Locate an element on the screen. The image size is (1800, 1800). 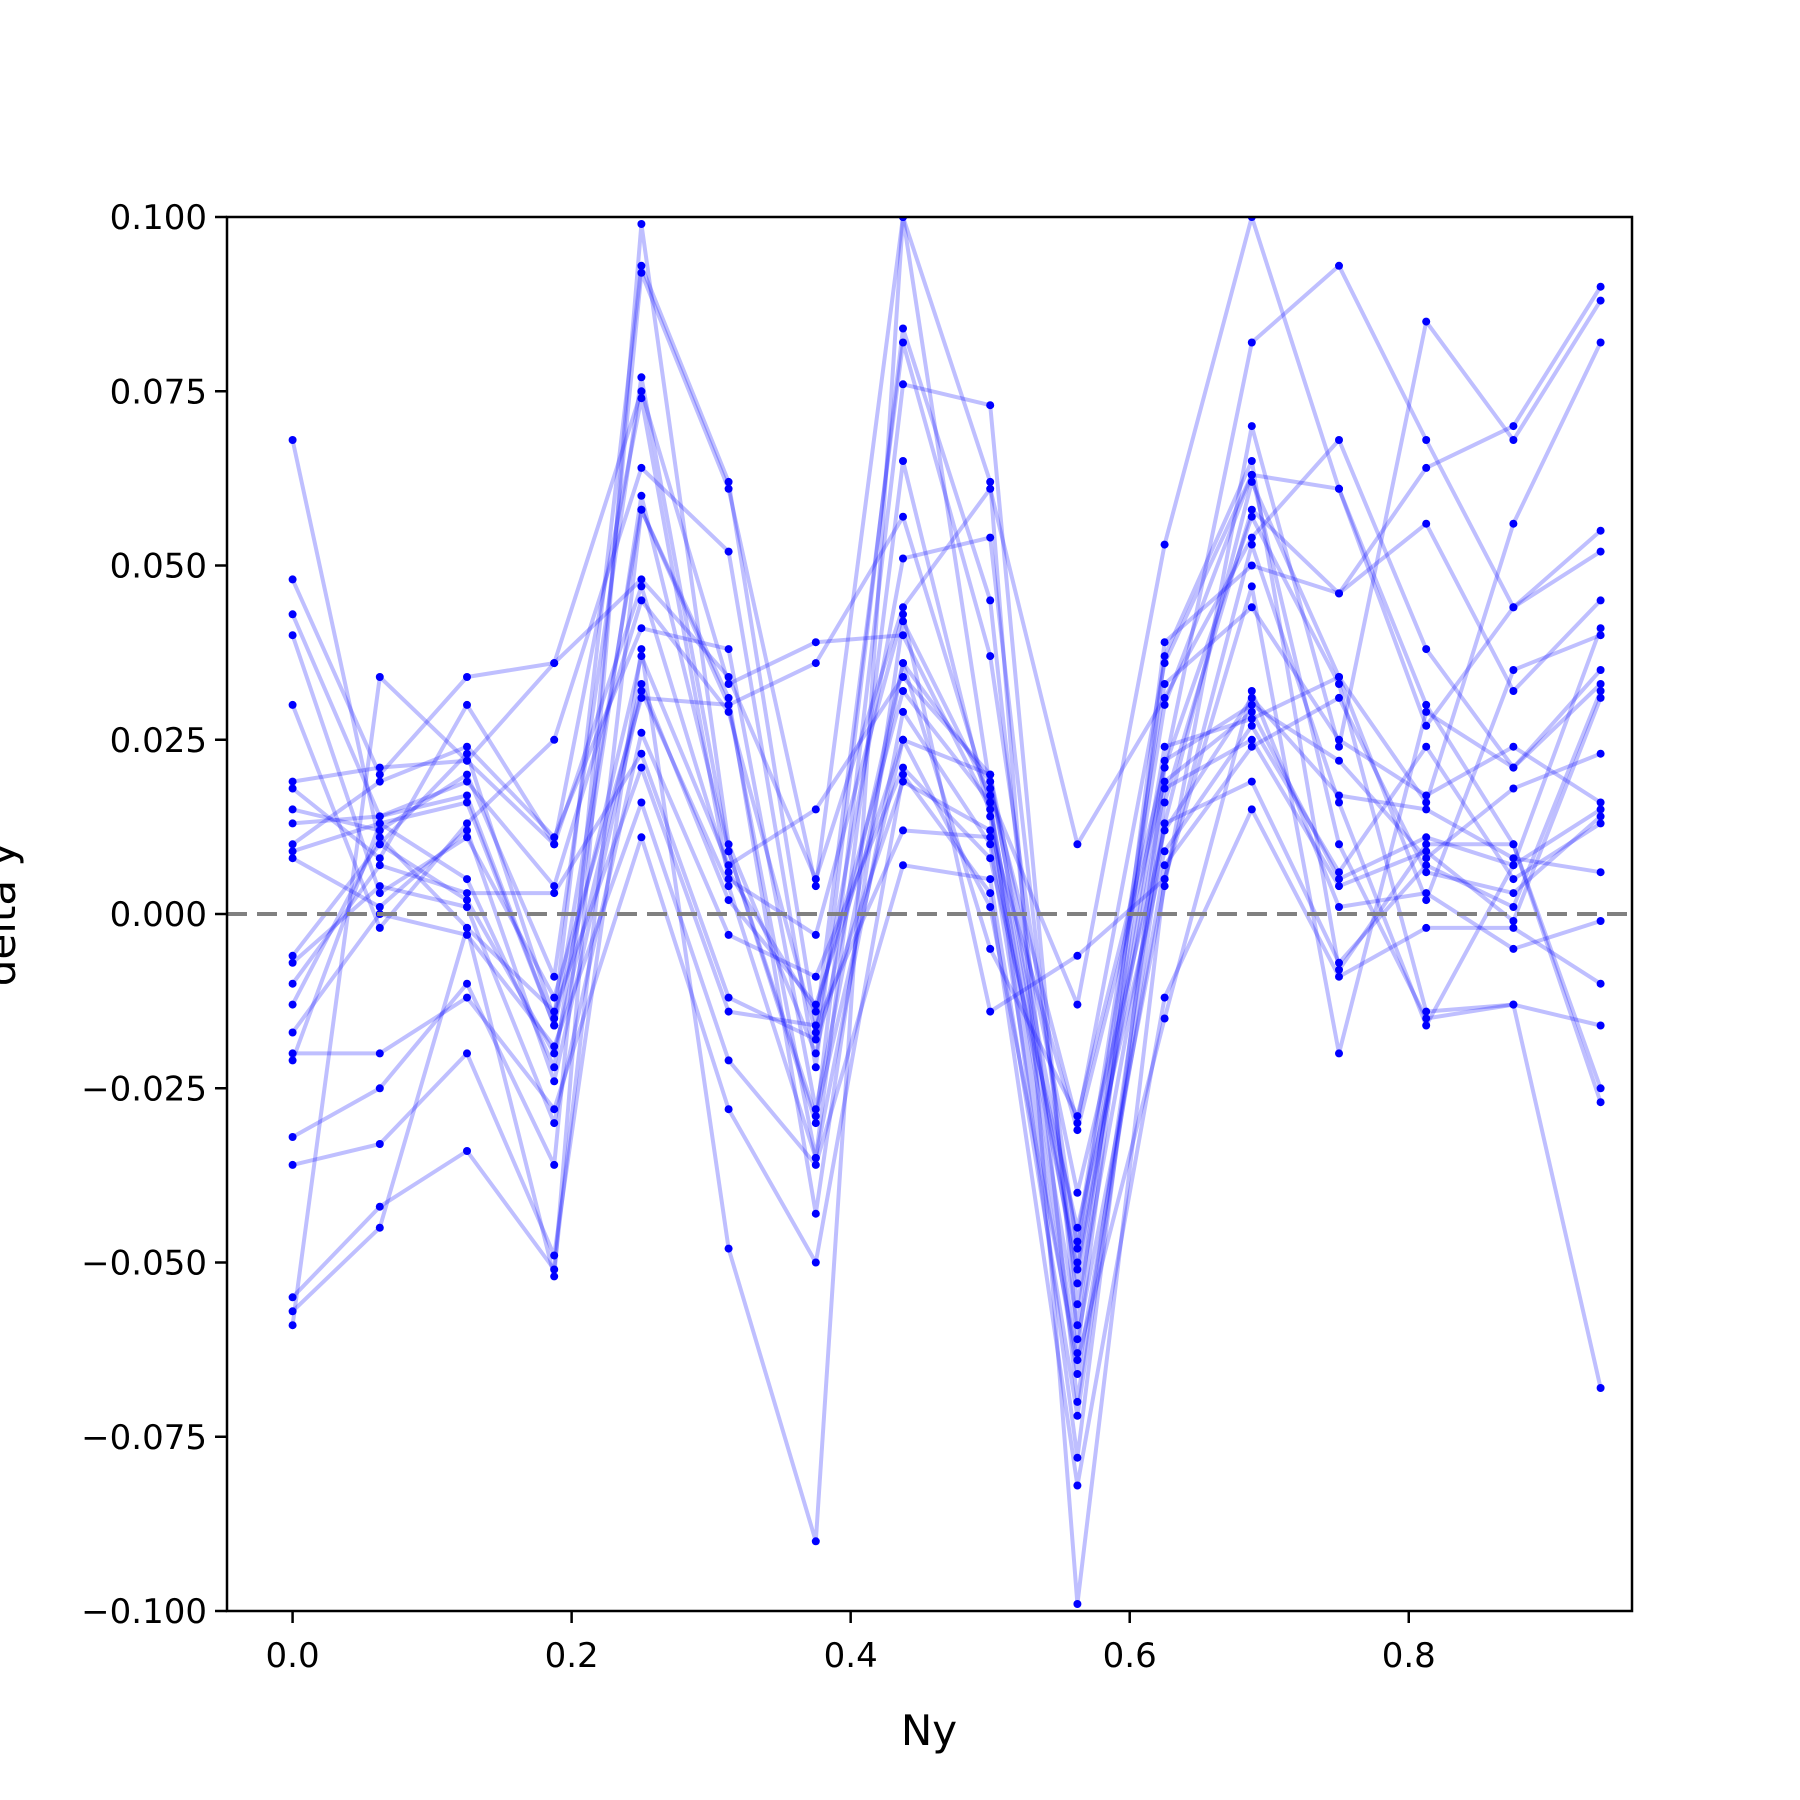
y-tick-label: −0.025 is located at coordinates (144, 1089).